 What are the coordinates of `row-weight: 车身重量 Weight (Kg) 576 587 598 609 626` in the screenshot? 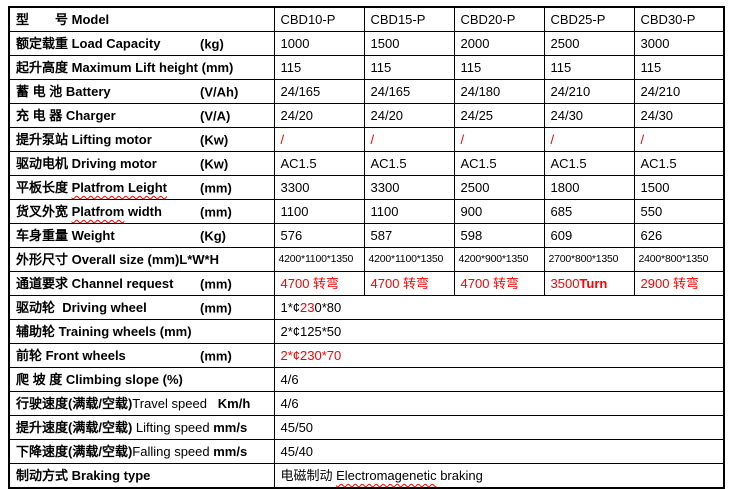 It's located at (366, 235).